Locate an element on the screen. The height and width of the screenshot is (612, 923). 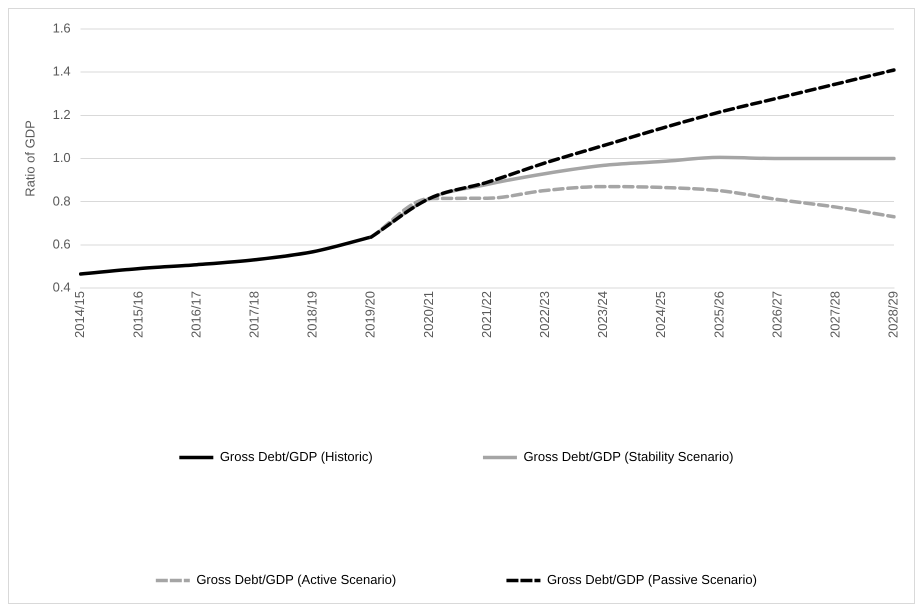
legend-label: Gross Debt/GDP (Historic) is located at coordinates (296, 456).